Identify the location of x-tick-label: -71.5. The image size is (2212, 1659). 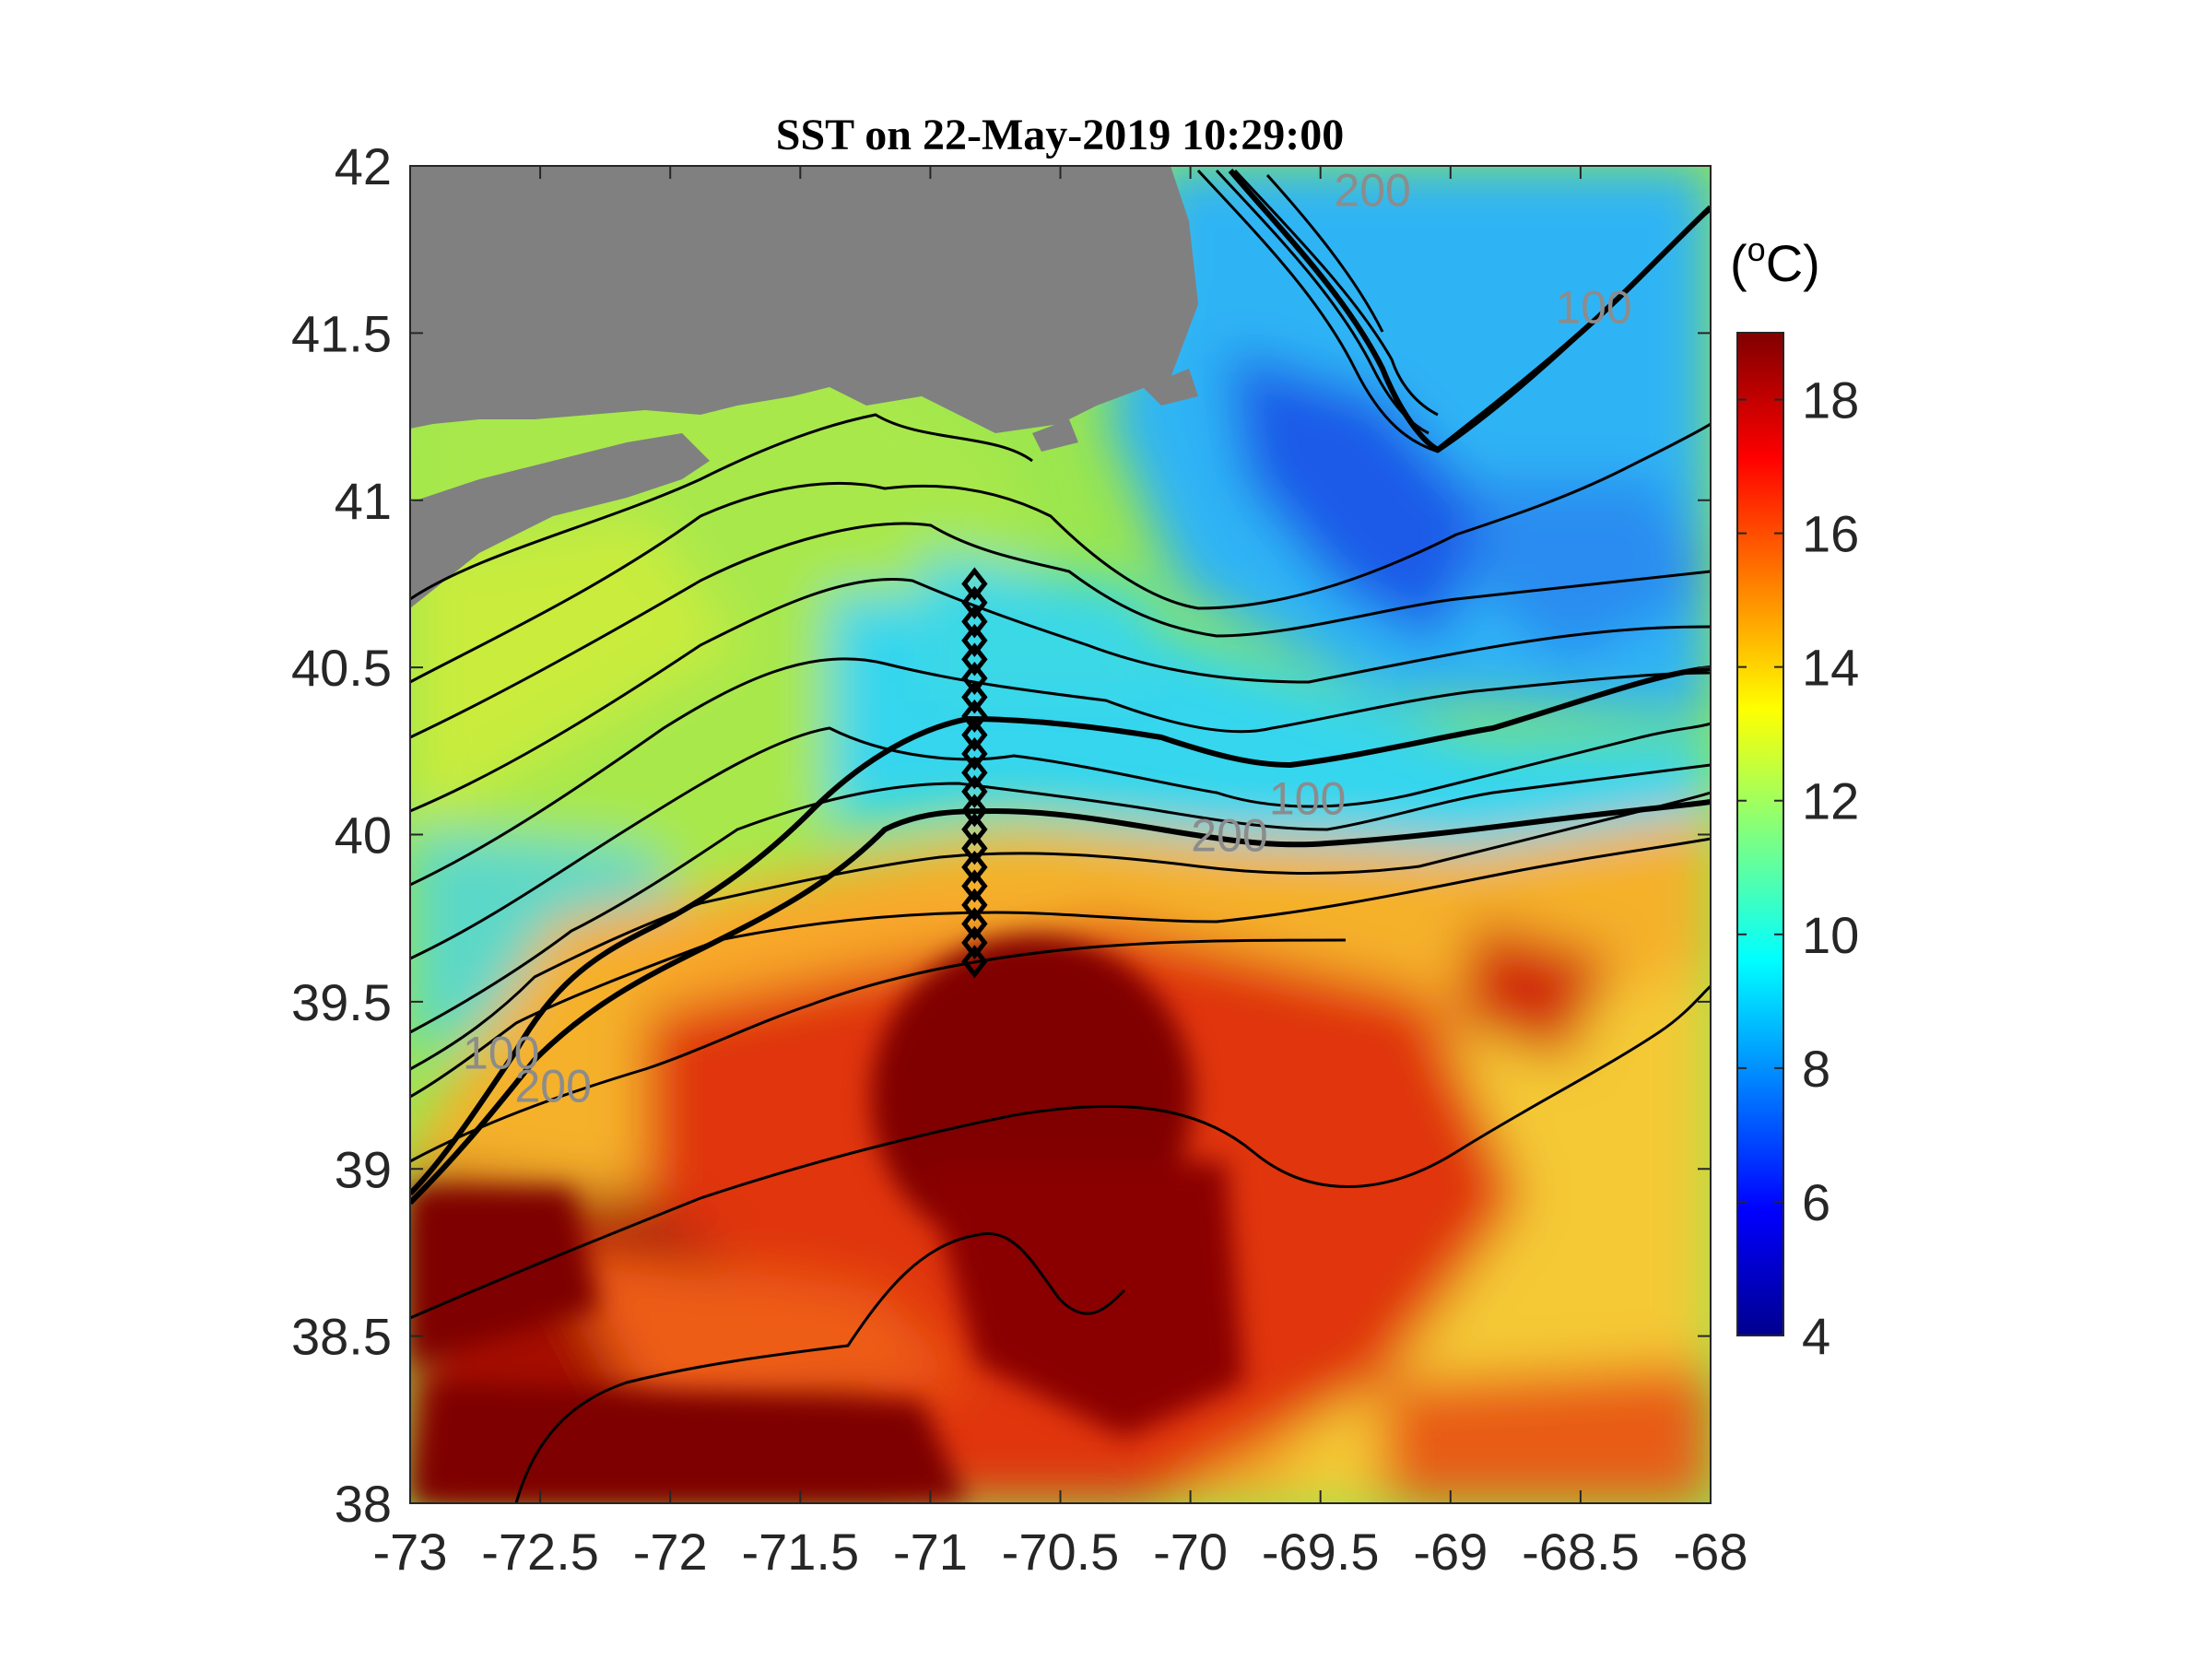
(800, 1552).